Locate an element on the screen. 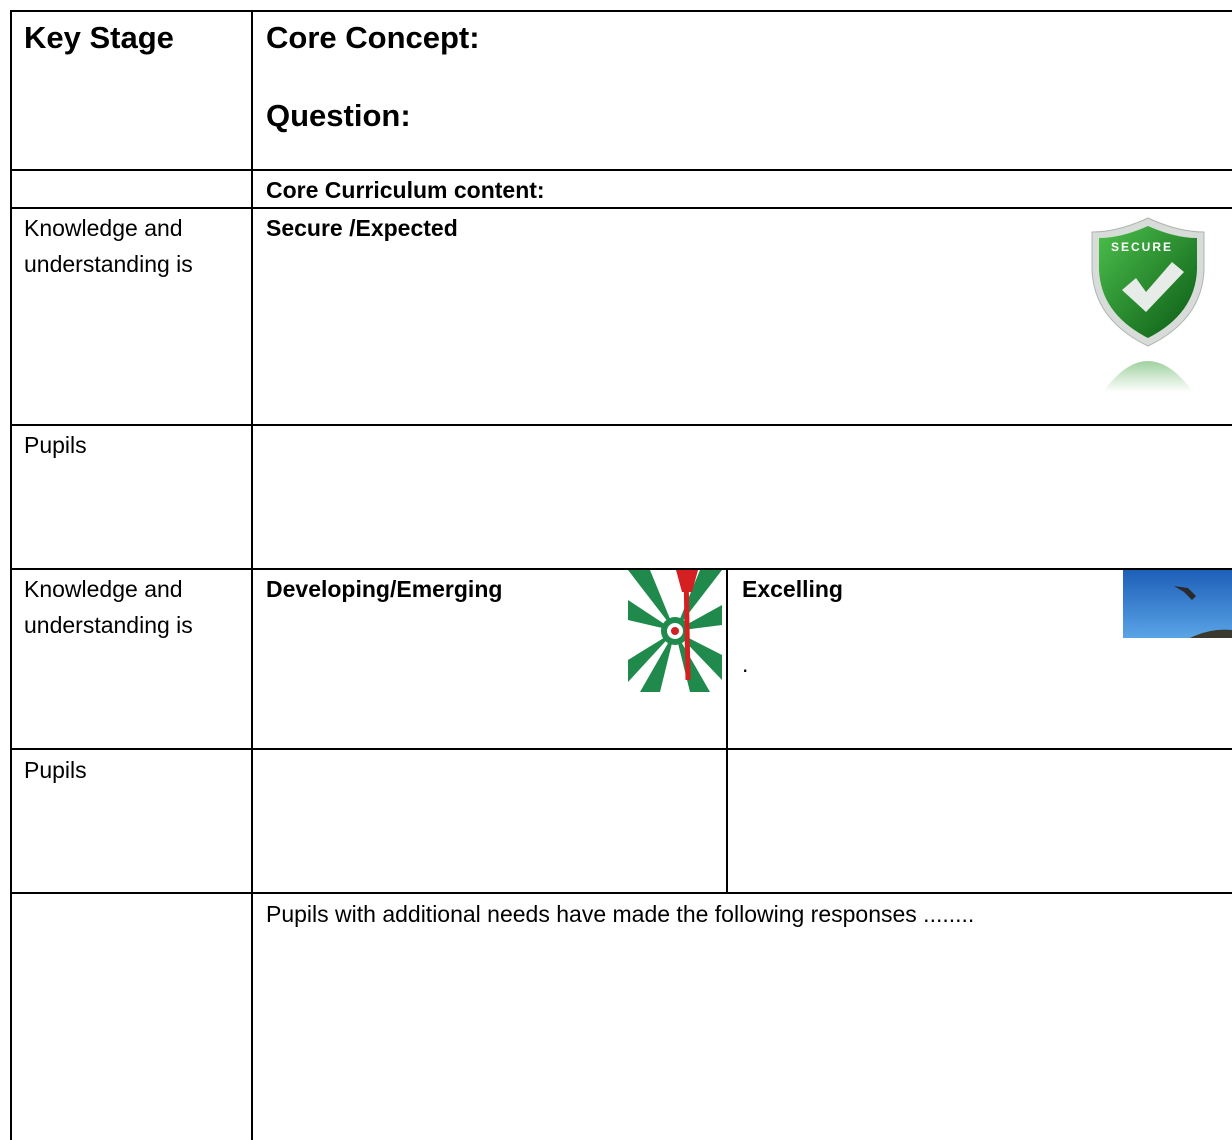  excelling-image is located at coordinates (1177, 604).